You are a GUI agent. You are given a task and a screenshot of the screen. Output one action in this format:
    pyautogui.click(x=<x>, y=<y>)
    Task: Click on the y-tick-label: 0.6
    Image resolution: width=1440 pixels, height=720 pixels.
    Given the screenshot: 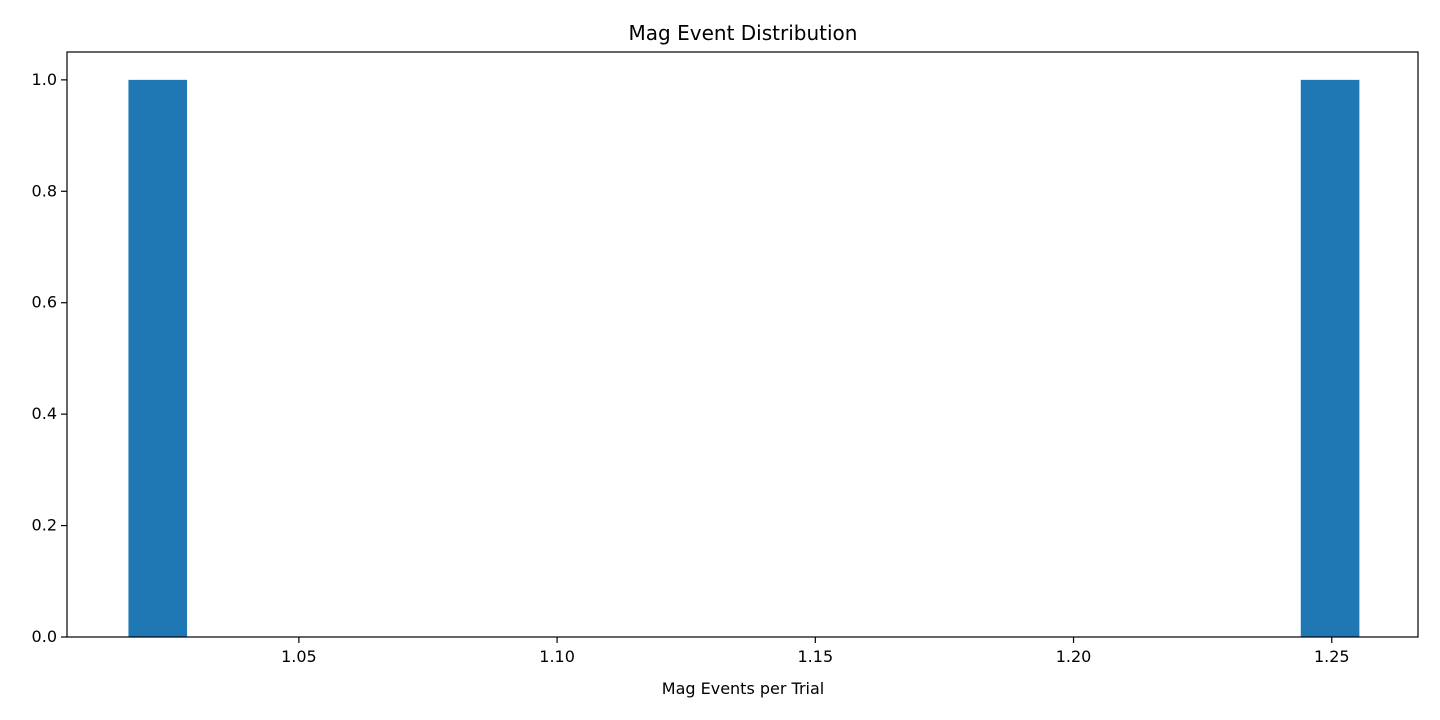 What is the action you would take?
    pyautogui.click(x=44, y=302)
    